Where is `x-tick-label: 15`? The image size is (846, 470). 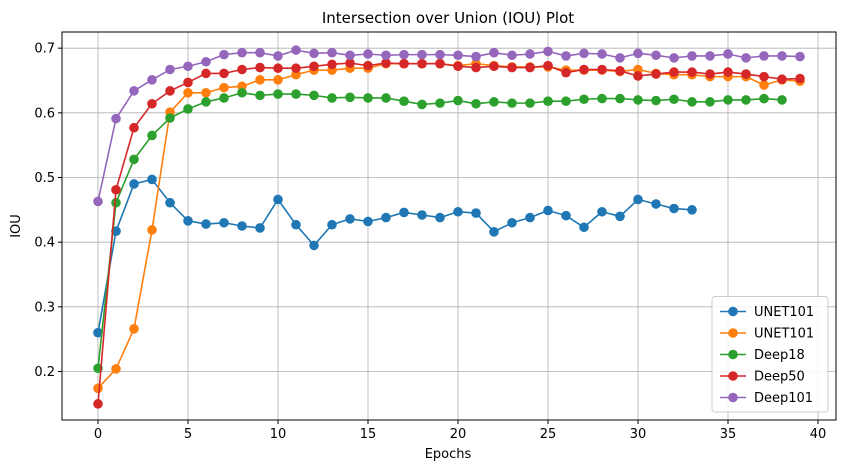
x-tick-label: 15 is located at coordinates (368, 434).